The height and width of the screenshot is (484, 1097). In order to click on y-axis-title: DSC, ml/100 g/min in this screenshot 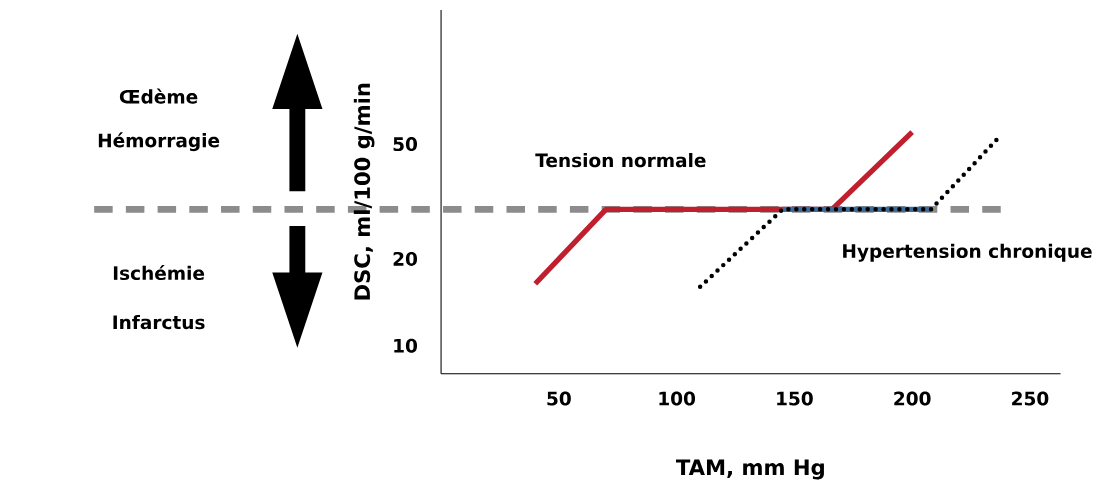, I will do `click(364, 191)`.